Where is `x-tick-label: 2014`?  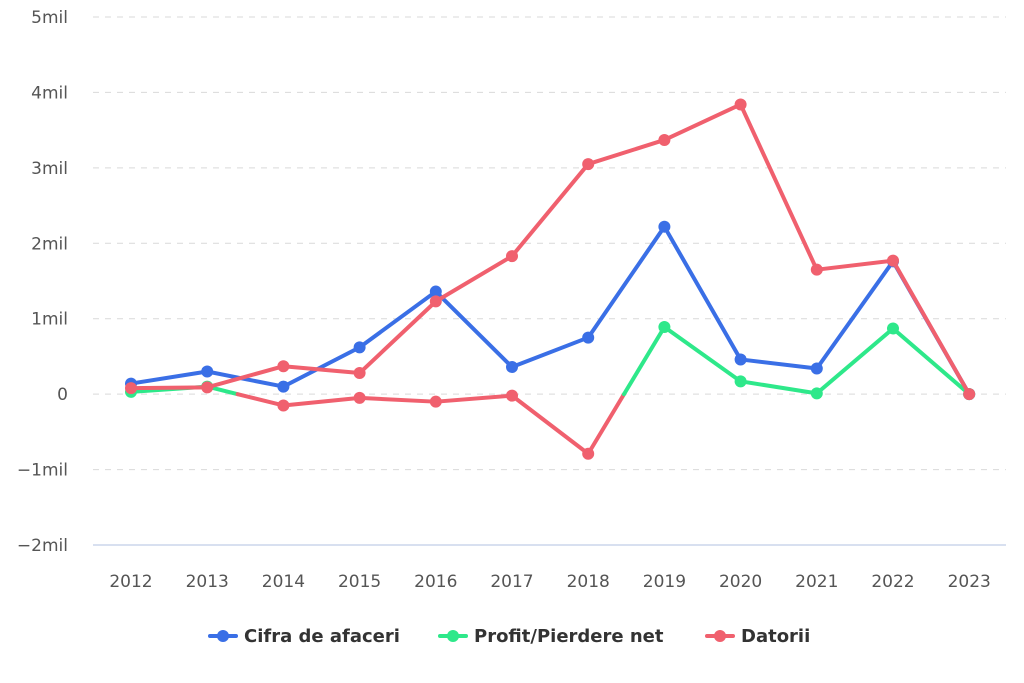 x-tick-label: 2014 is located at coordinates (283, 582).